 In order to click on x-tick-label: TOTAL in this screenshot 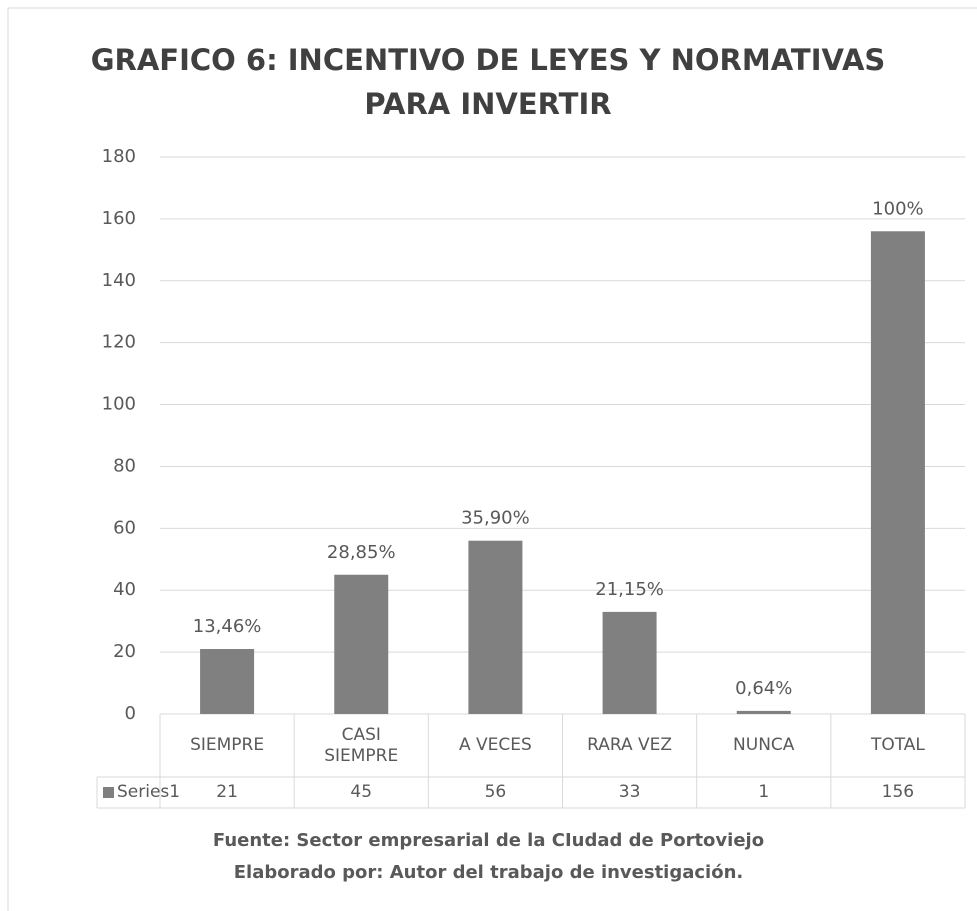, I will do `click(897, 745)`.